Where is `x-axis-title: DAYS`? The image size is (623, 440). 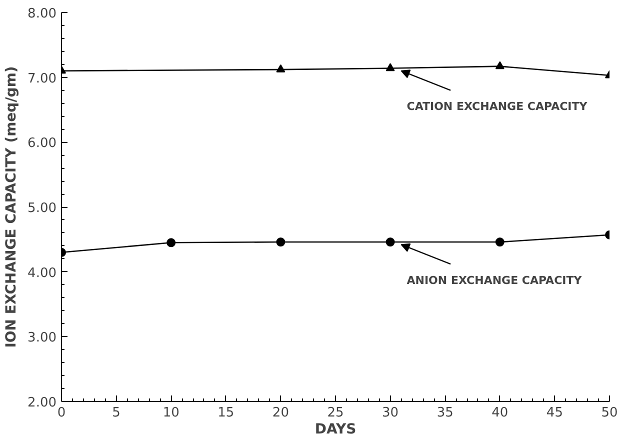
x-axis-title: DAYS is located at coordinates (335, 430).